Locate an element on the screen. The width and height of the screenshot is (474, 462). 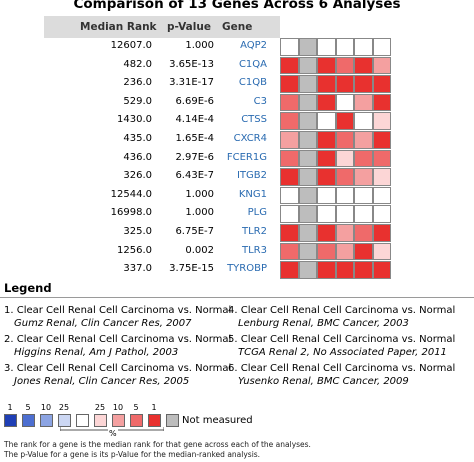
gene-link: TLR2 is located at coordinates (254, 231).